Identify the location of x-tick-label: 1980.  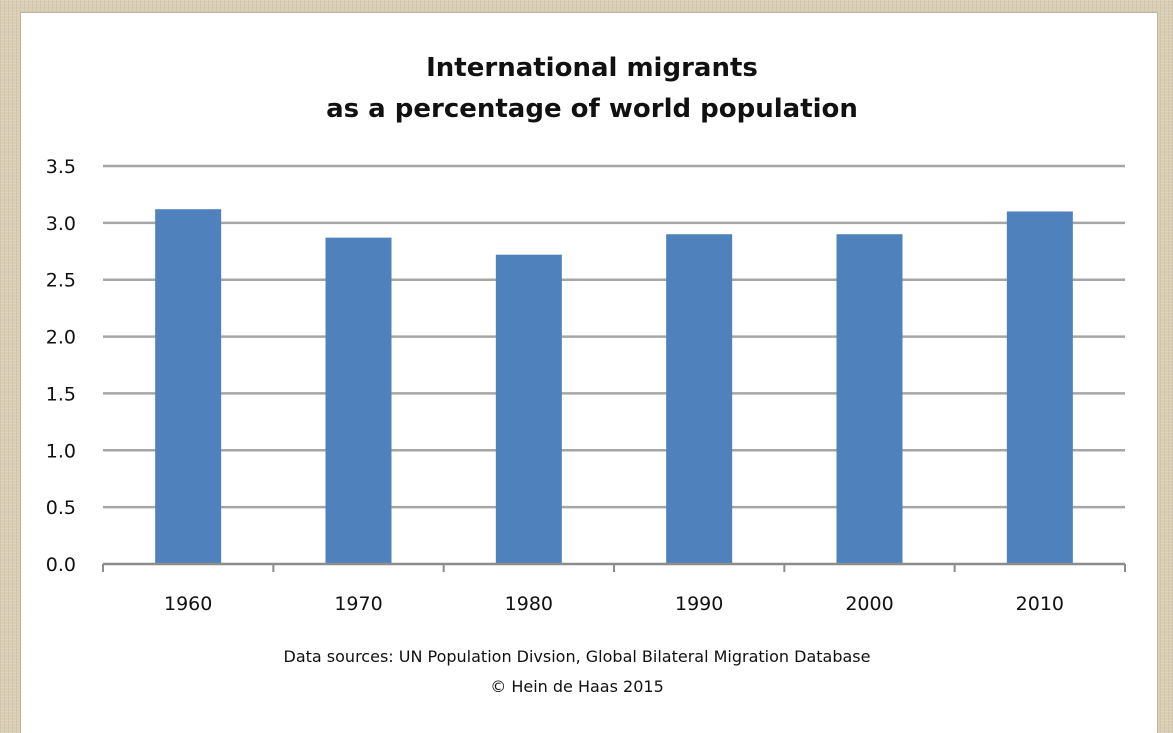
(529, 604).